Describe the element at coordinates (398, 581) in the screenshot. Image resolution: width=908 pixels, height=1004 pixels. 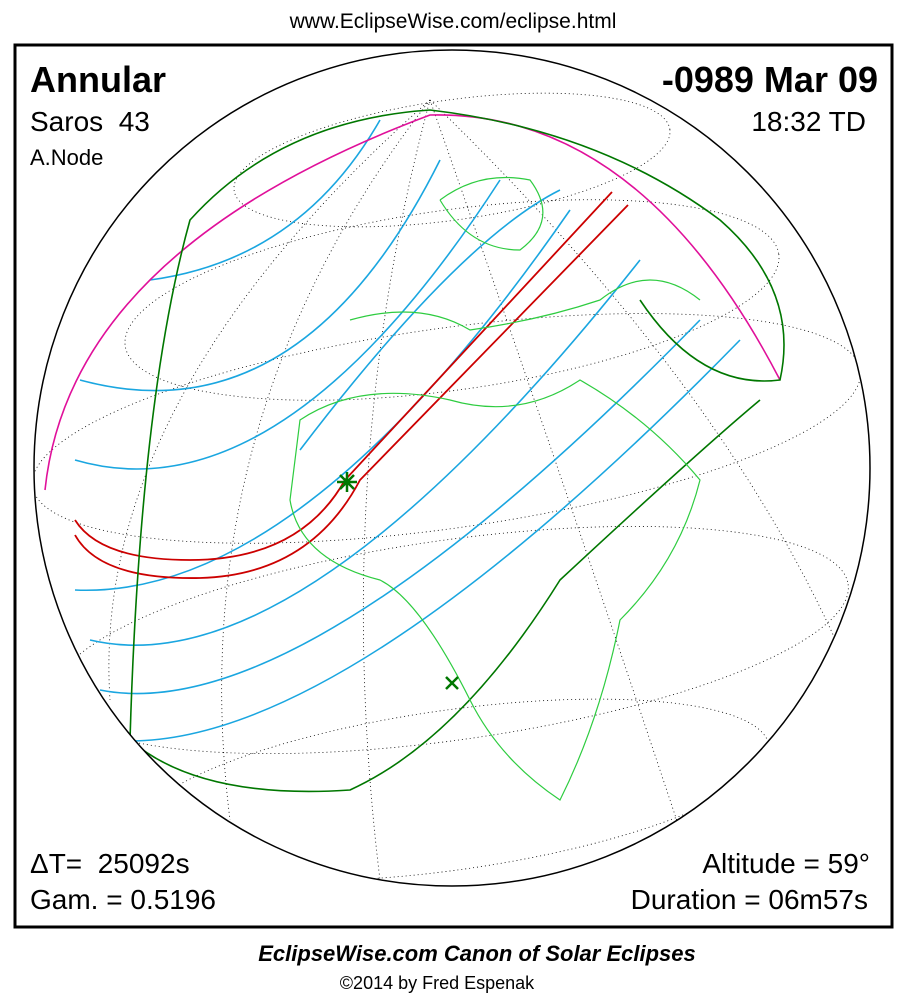
I see `markers` at that location.